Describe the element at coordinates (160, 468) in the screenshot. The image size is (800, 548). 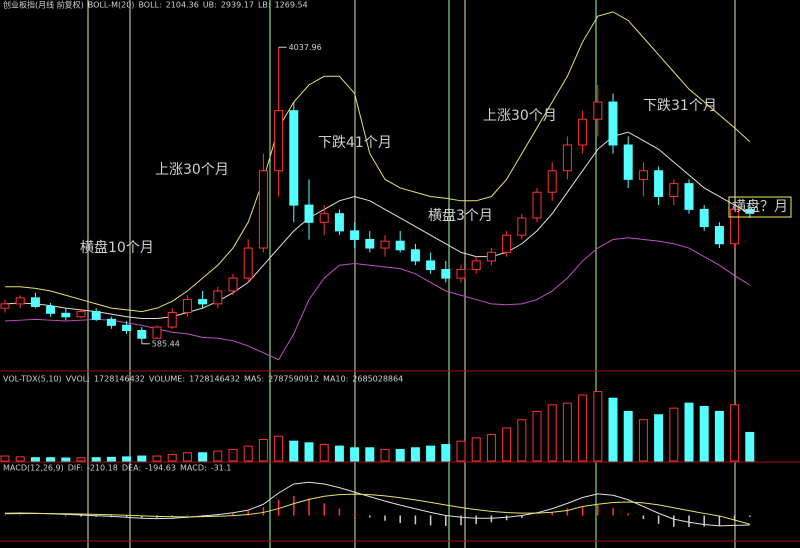
I see `legend-value: -194.63` at that location.